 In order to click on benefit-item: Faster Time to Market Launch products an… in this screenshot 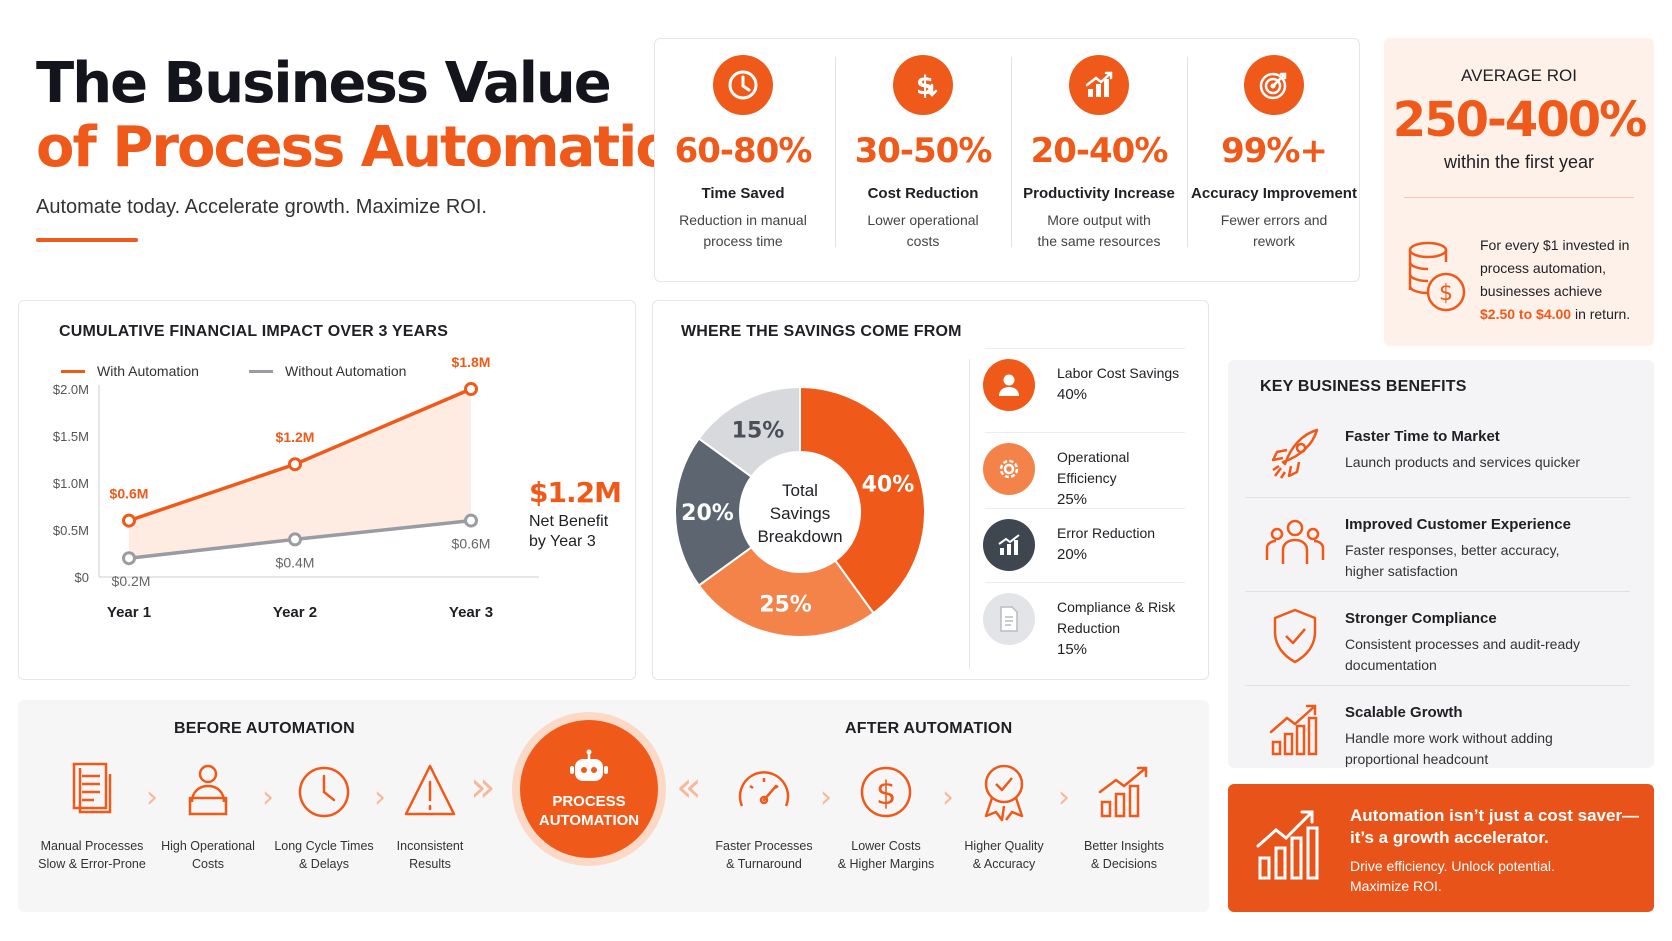, I will do `click(1437, 454)`.